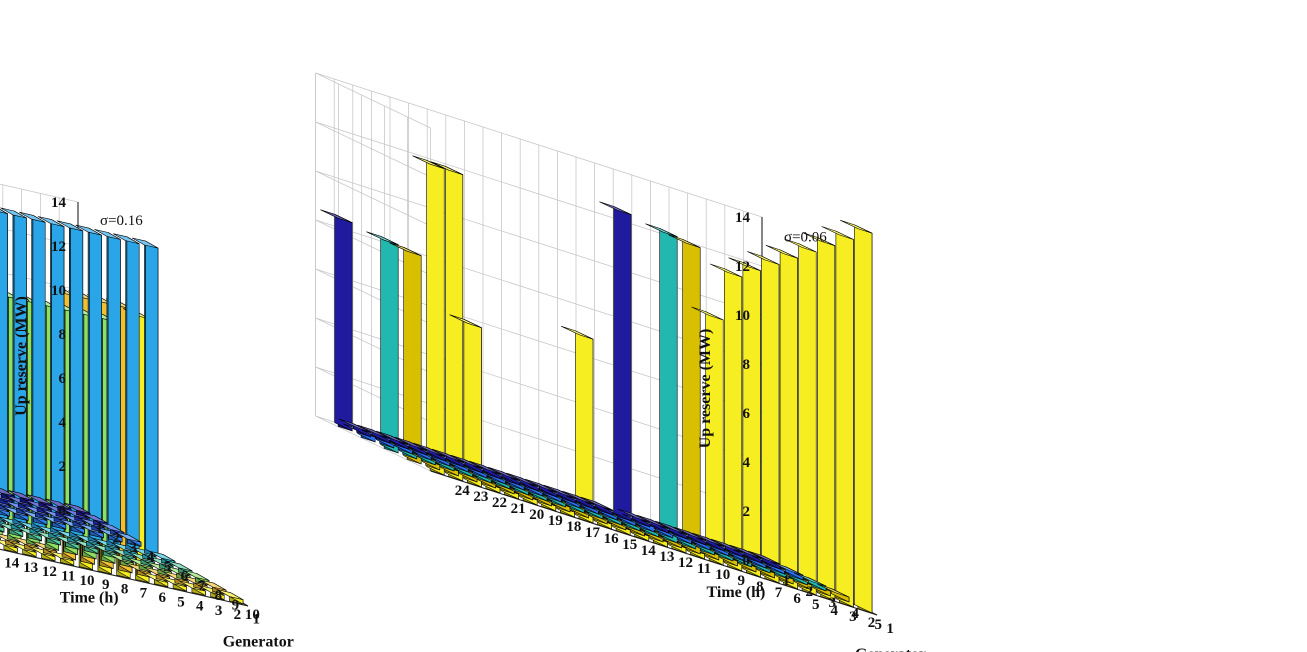  Describe the element at coordinates (832, 603) in the screenshot. I see `generator-tick-label: 3` at that location.